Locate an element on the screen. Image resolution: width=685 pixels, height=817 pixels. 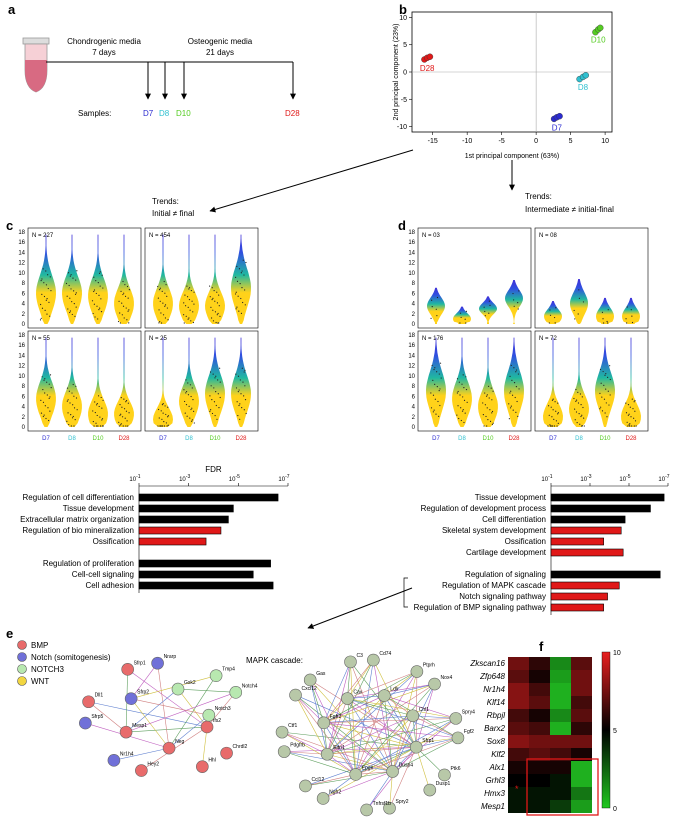
violin-xlabel: D7 is located at coordinates (436, 439).